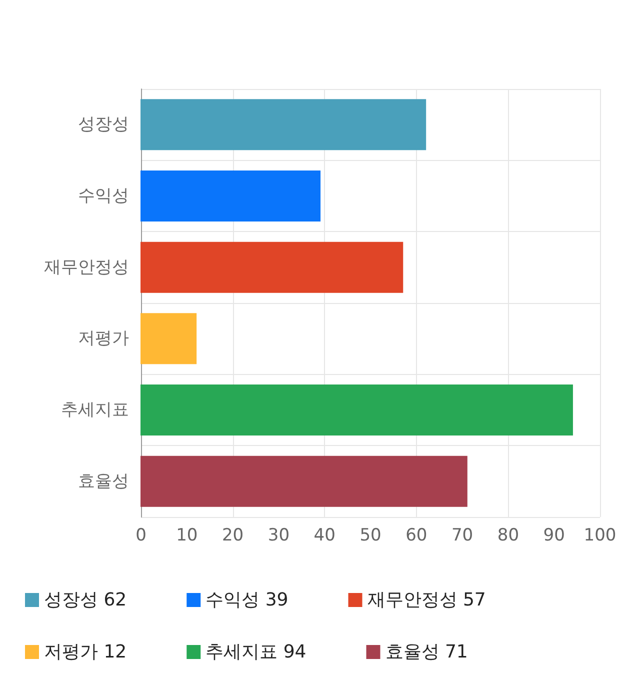 This screenshot has height=700, width=640. Describe the element at coordinates (426, 652) in the screenshot. I see `legend-label: 효율성 71` at that location.